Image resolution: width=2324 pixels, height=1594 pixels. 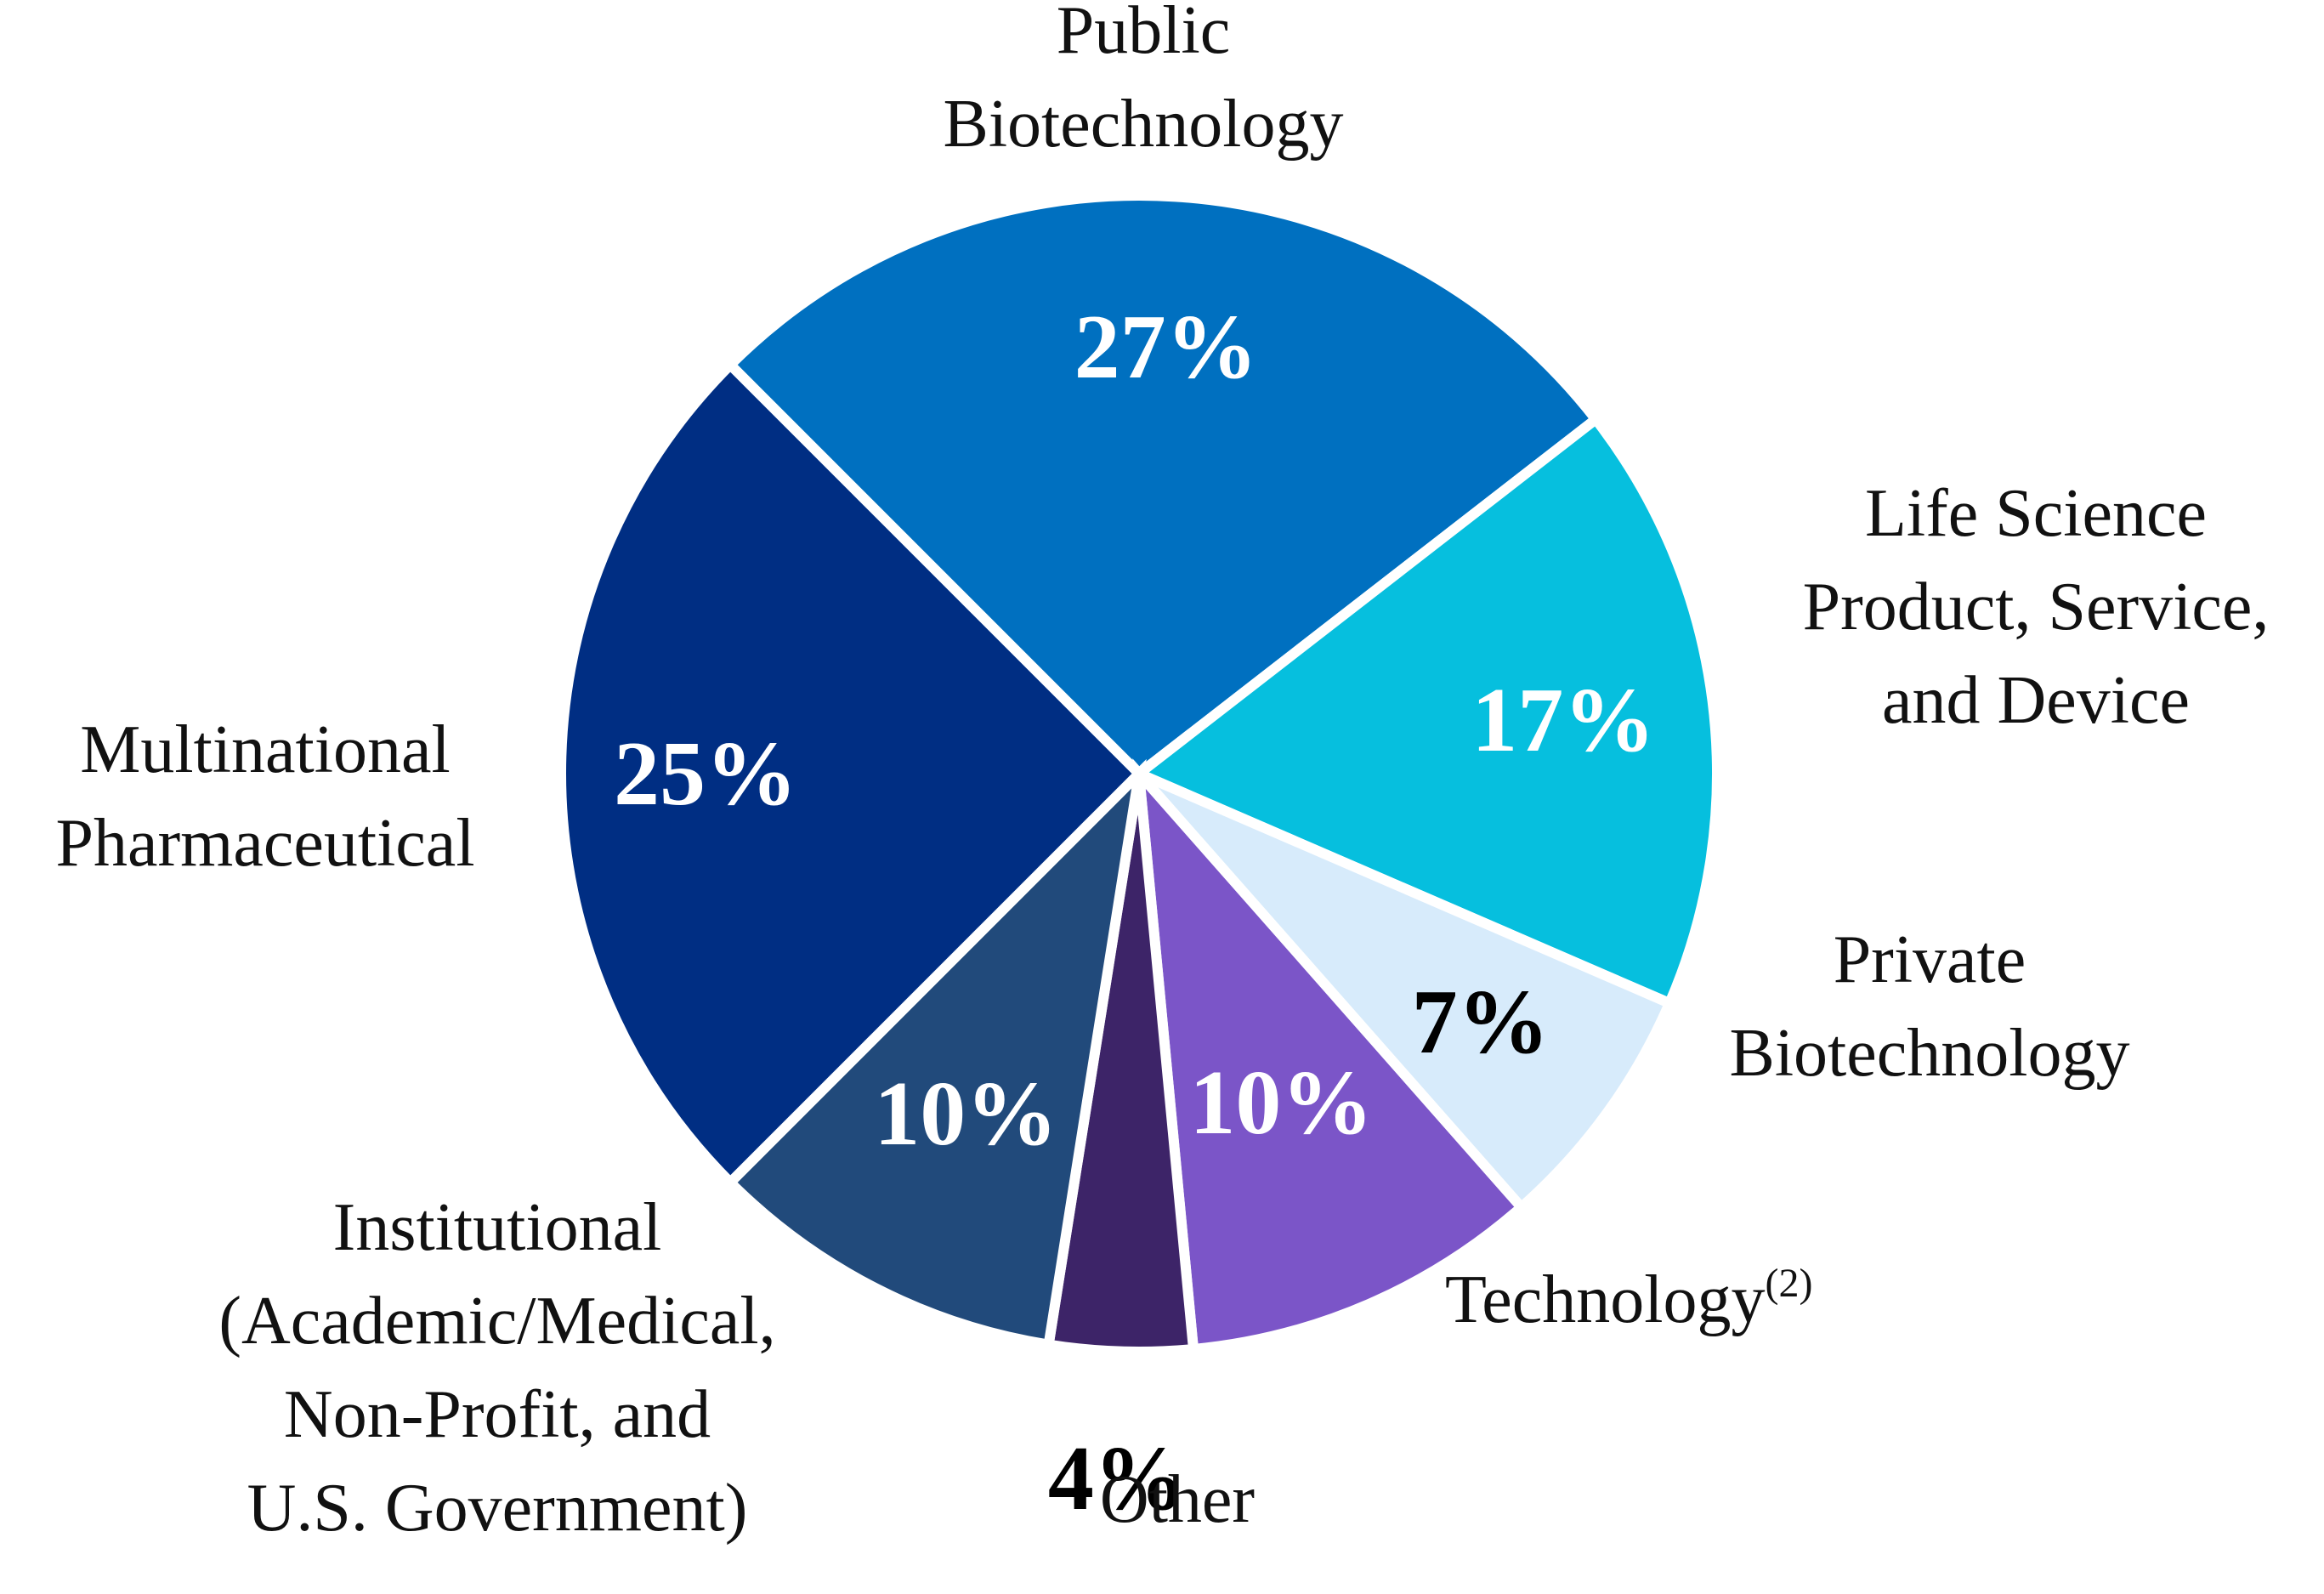 I want to click on value-label-life-science-product-service-and-device: 17%, so click(x=1563, y=720).